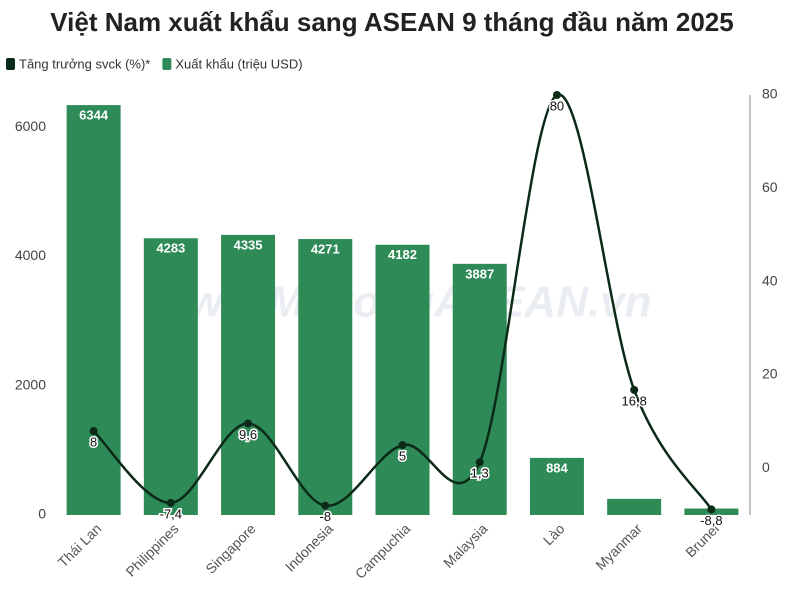  Describe the element at coordinates (238, 63) in the screenshot. I see `legend-label: Xuất khẩu (triệu USD)` at that location.